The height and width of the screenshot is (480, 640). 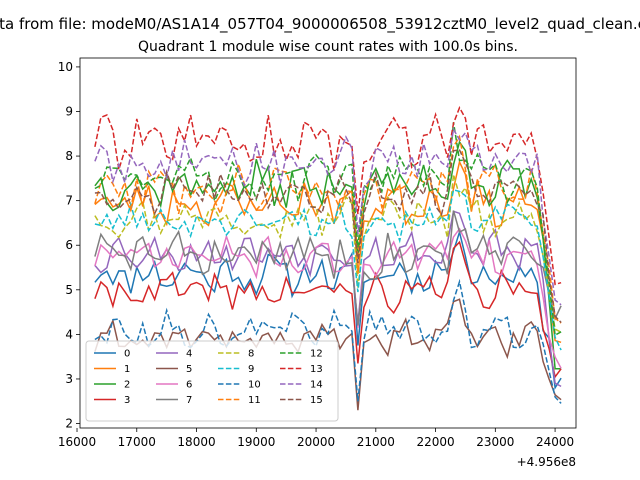 I want to click on legend-label-13: 13, so click(x=316, y=369).